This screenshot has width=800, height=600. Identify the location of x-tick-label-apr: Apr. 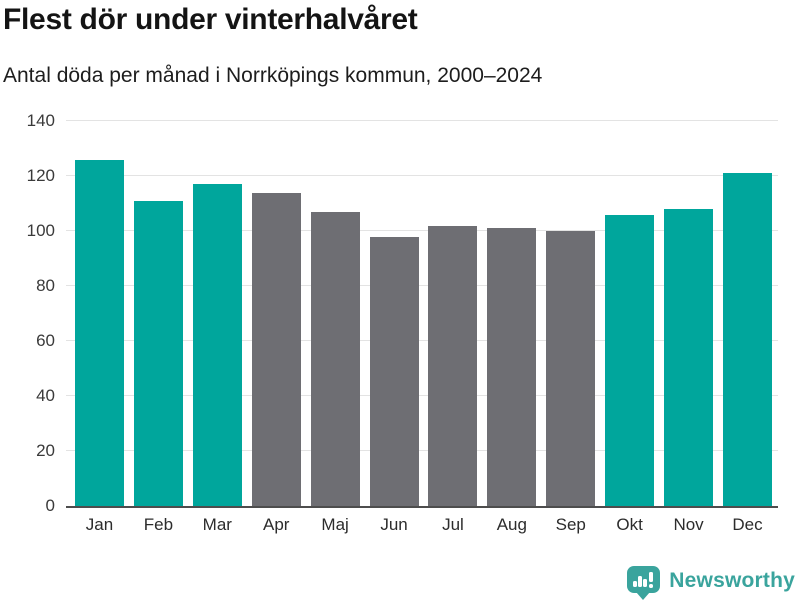
(276, 524).